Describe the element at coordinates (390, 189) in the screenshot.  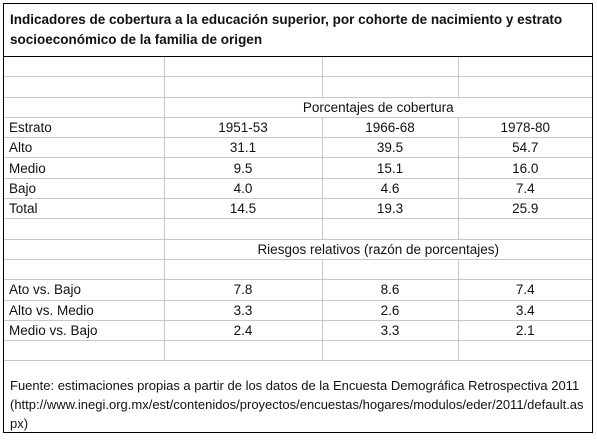
I see `value-cell: 4.6` at that location.